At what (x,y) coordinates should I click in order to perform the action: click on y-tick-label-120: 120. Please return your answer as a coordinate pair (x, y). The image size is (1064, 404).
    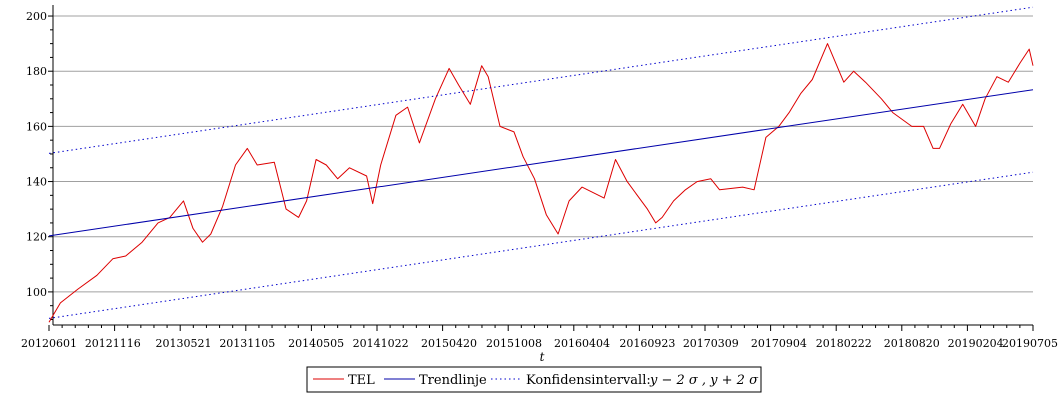
    Looking at the image, I should click on (36, 237).